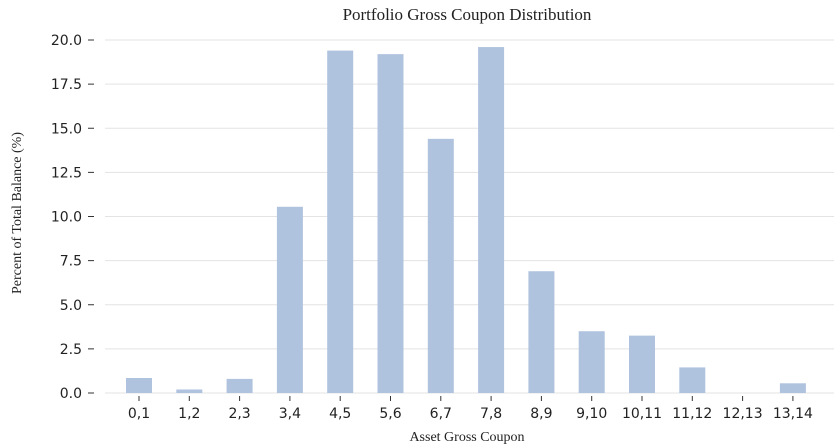 The image size is (834, 448). I want to click on x-tick-label: 3,4, so click(290, 414).